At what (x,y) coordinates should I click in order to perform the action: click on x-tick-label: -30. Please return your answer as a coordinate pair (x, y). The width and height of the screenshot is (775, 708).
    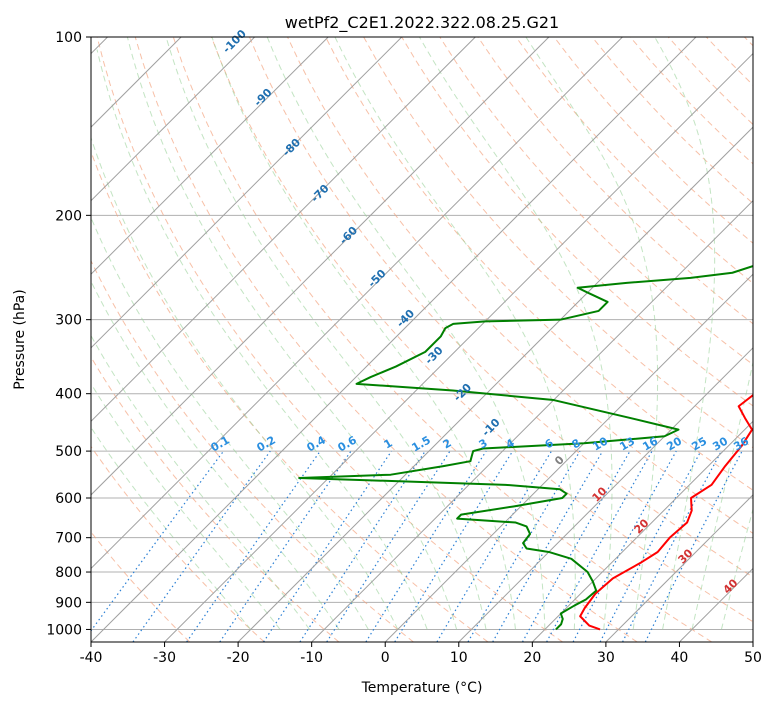
    Looking at the image, I should click on (164, 658).